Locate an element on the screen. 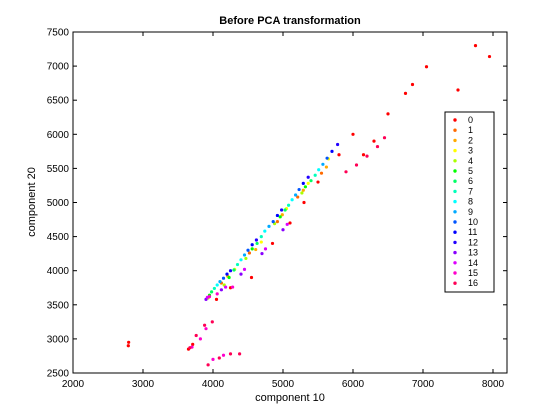  x-tick-label-0: 2000 is located at coordinates (73, 384).